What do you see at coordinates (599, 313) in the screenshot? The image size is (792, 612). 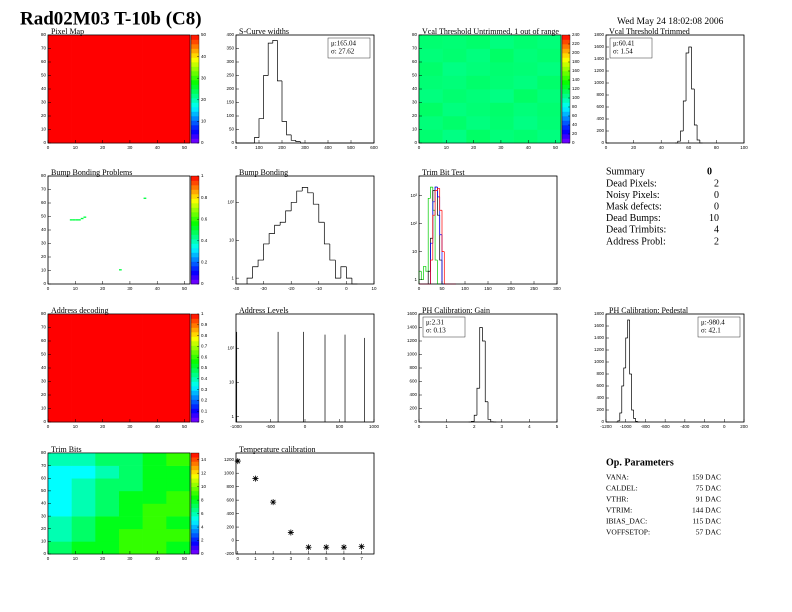 I see `y-tick-label: 1800` at bounding box center [599, 313].